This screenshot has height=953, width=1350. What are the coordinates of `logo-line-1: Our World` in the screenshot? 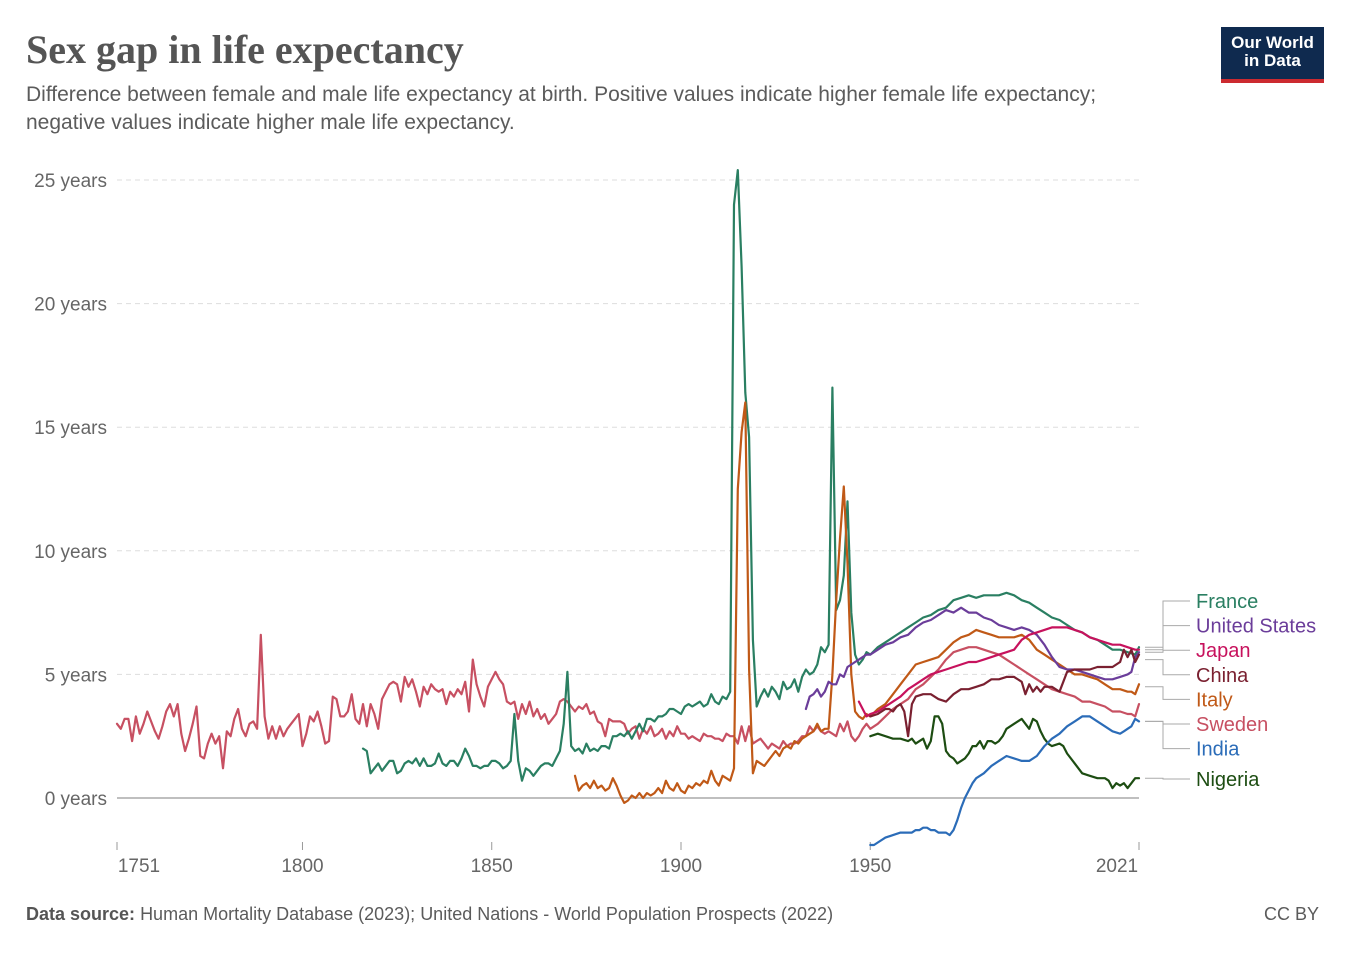 It's located at (1272, 42).